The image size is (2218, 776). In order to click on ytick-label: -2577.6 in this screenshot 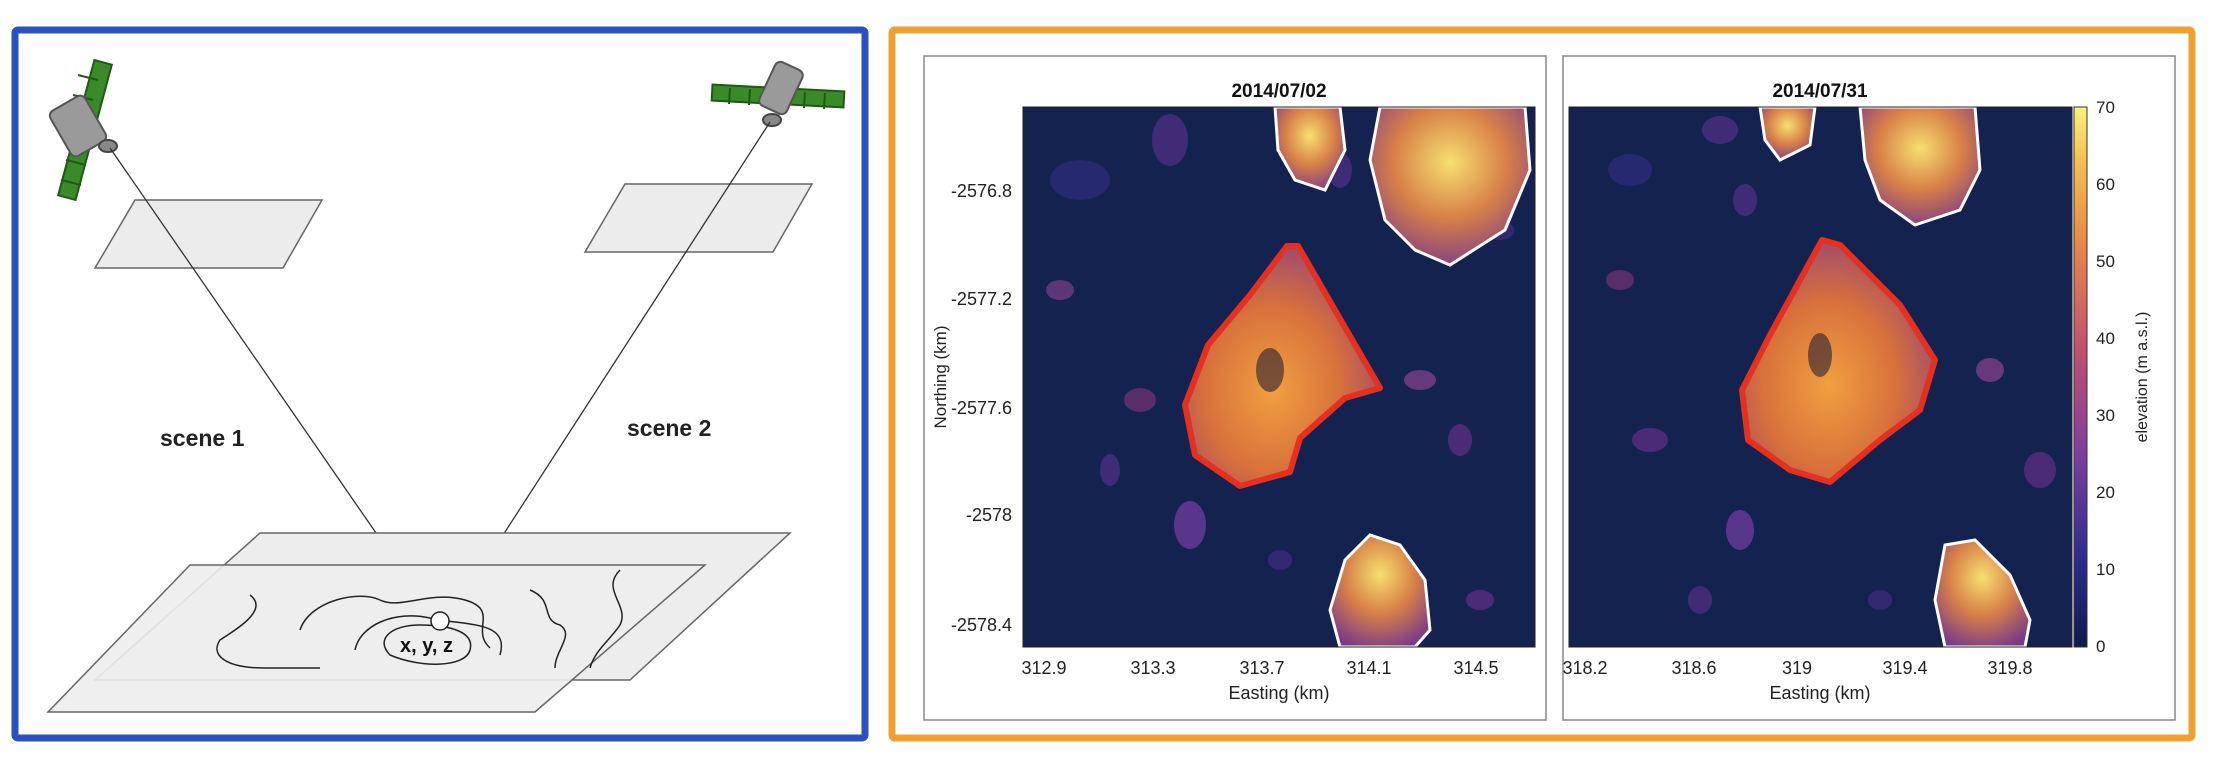, I will do `click(981, 408)`.